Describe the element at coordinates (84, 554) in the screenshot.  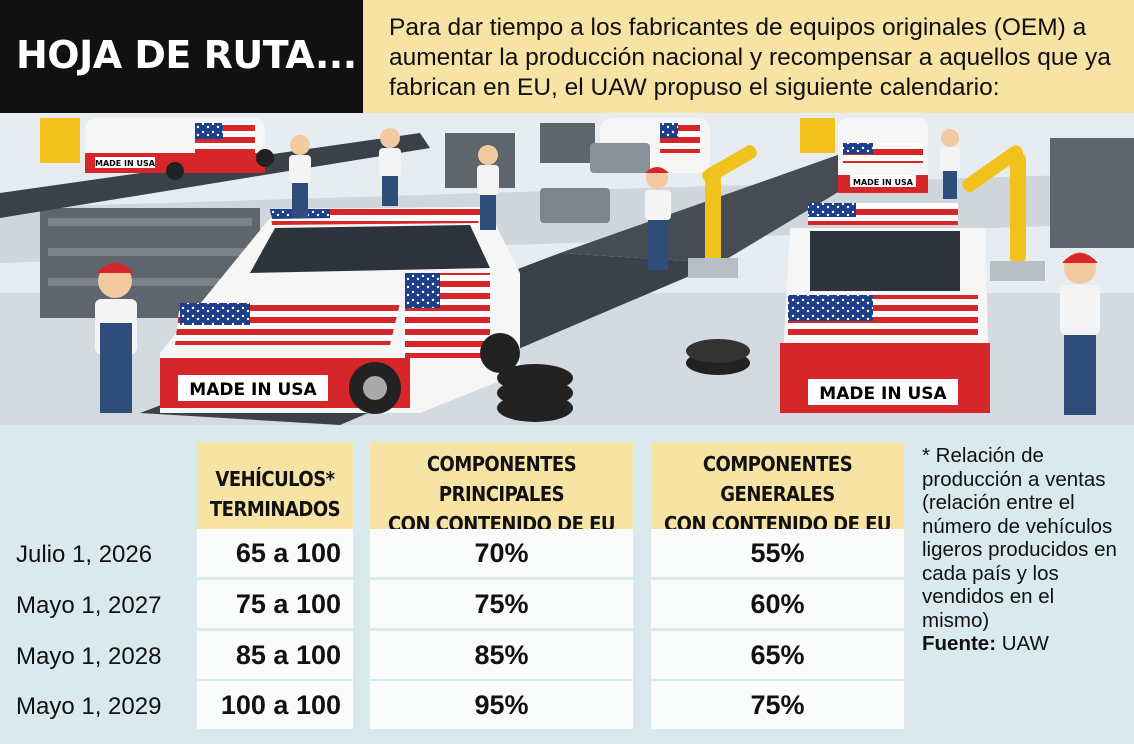
I see `row-date: Julio 1, 2026` at that location.